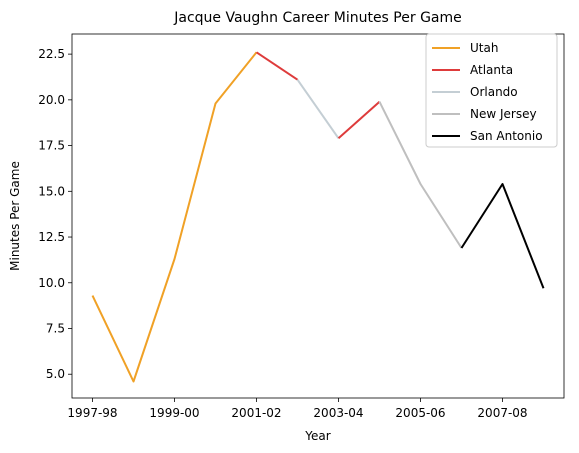 This screenshot has height=453, width=579. Describe the element at coordinates (338, 413) in the screenshot. I see `x-tick-label: 2003-04` at that location.